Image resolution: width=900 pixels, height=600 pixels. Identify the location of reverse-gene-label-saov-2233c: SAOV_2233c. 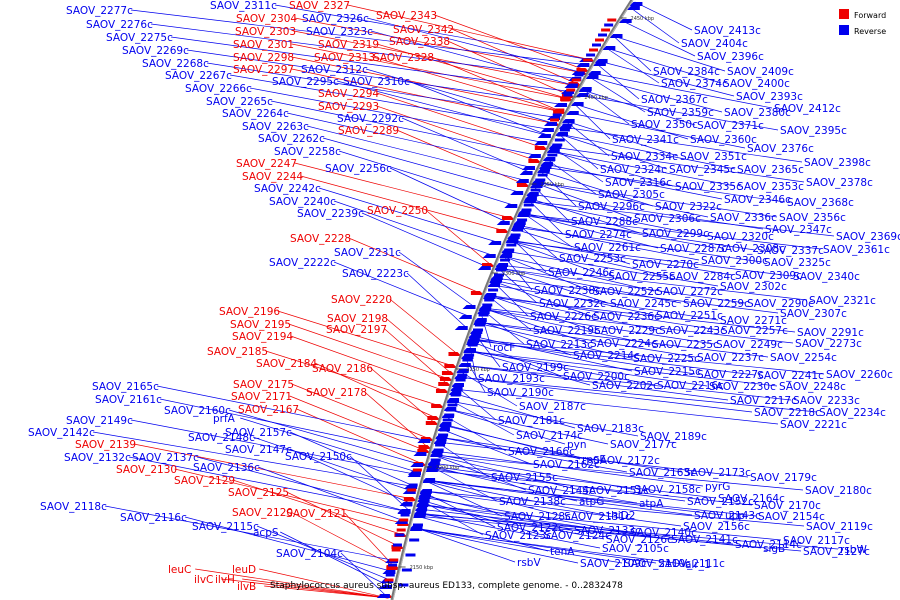
(826, 401).